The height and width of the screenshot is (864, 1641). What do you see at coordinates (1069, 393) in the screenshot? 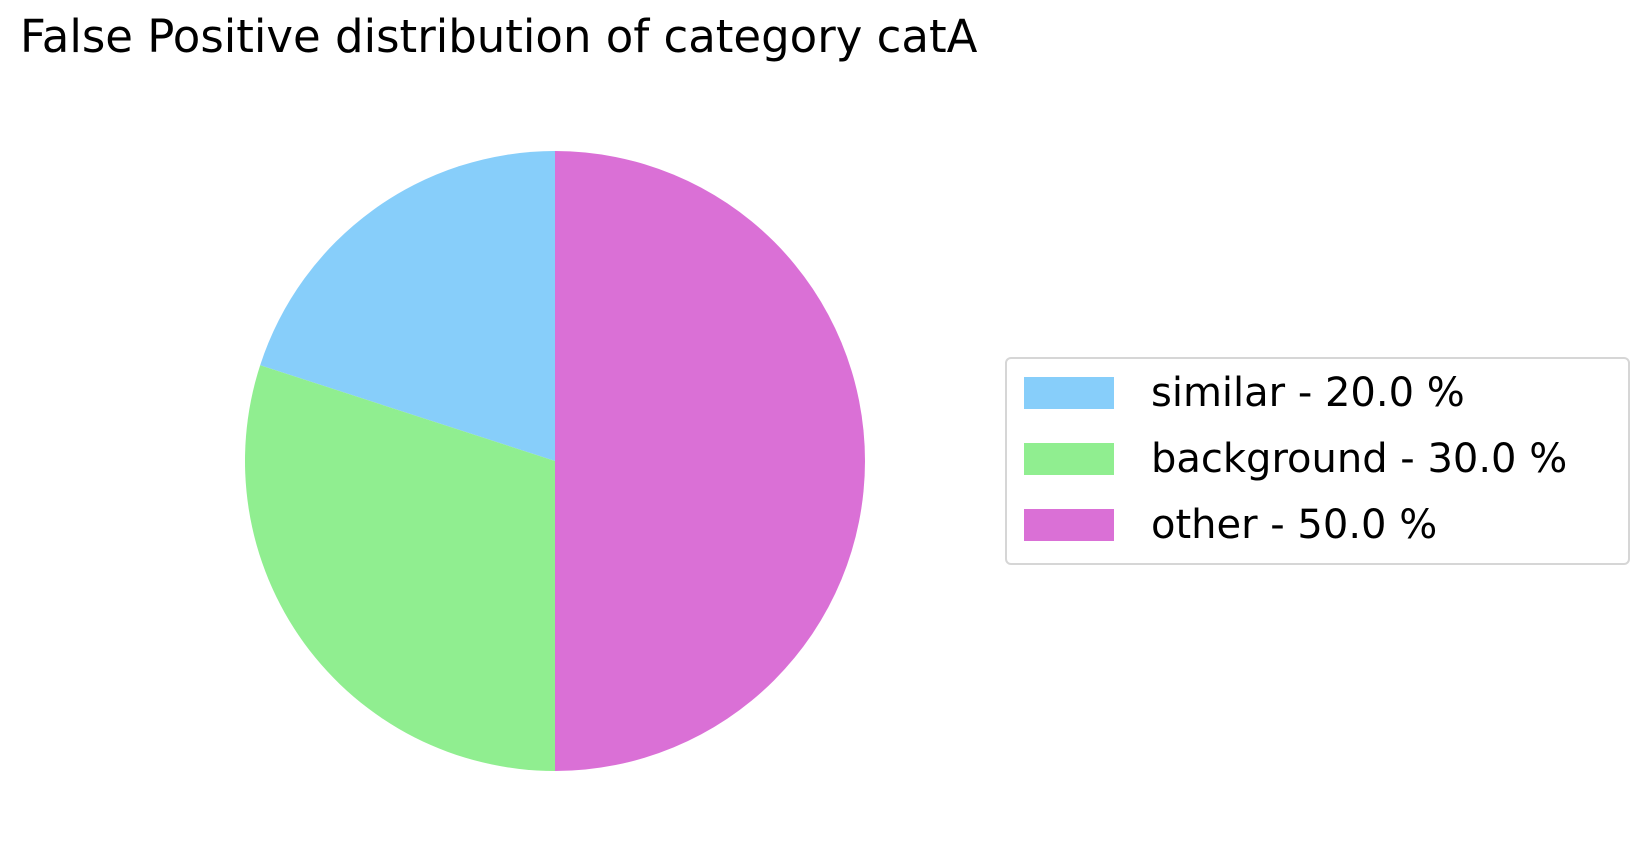
I see `legend-swatch-similar` at bounding box center [1069, 393].